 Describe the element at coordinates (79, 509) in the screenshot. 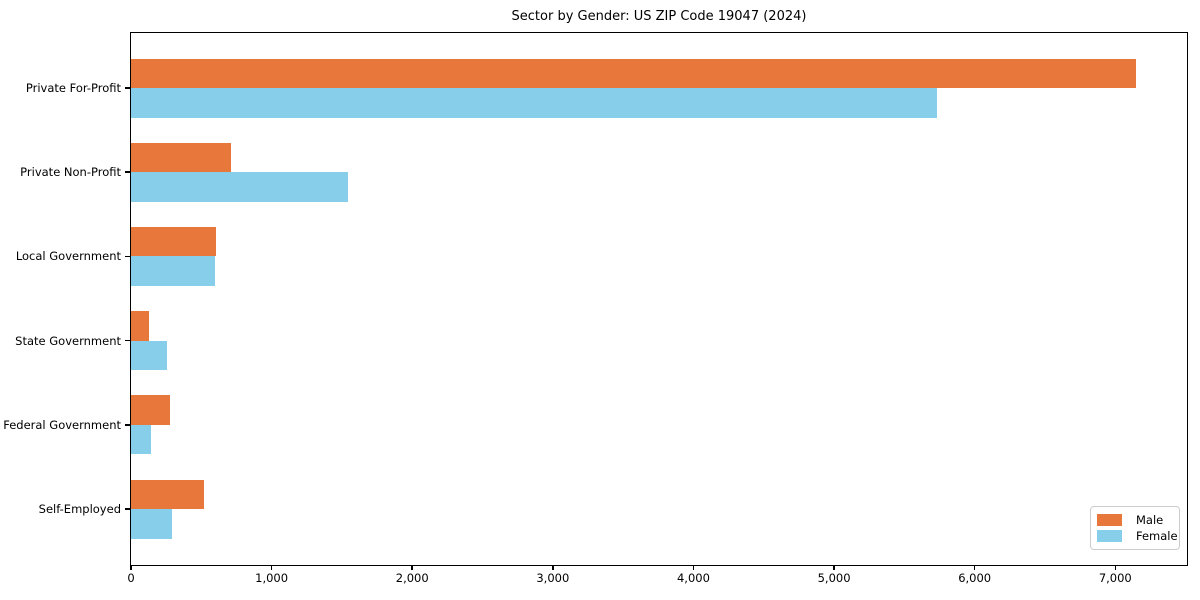

I see `y-tick-label: Self-Employed` at that location.